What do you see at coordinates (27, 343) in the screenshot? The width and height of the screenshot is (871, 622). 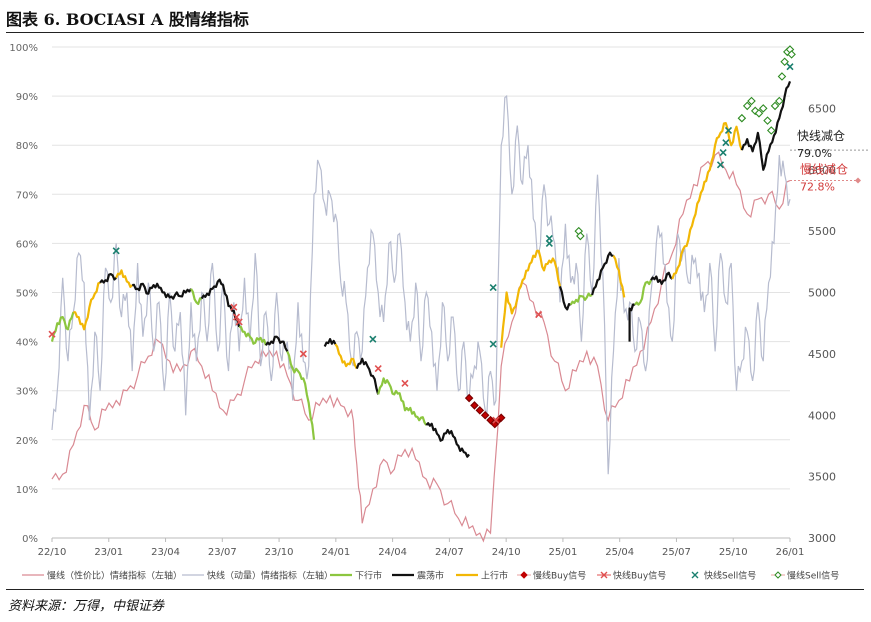 I see `y-left-tick-label: 40%` at bounding box center [27, 343].